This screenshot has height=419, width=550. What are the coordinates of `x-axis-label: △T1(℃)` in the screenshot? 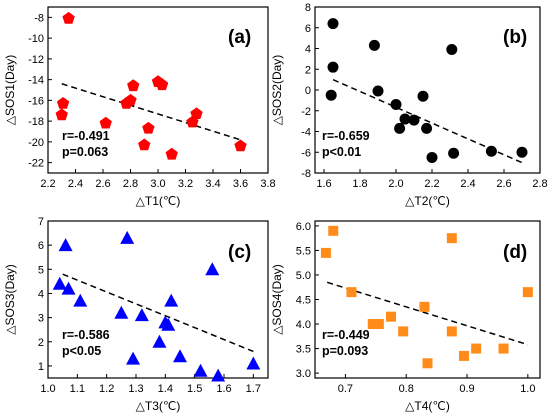 It's located at (158, 201).